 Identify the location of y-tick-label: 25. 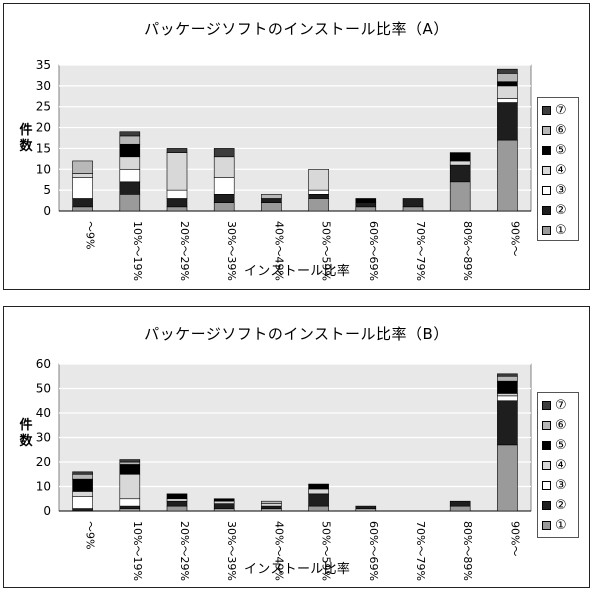
(43, 107).